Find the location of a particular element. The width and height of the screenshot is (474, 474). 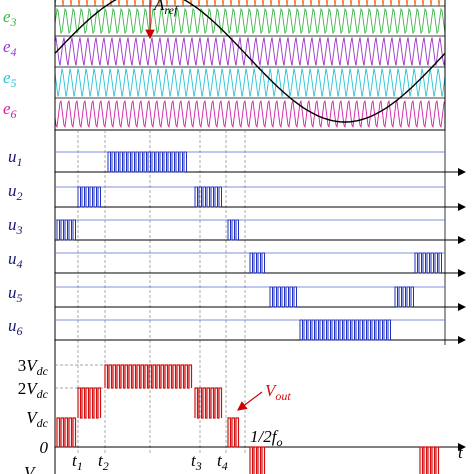

signal-label: u3 is located at coordinates (15, 226).